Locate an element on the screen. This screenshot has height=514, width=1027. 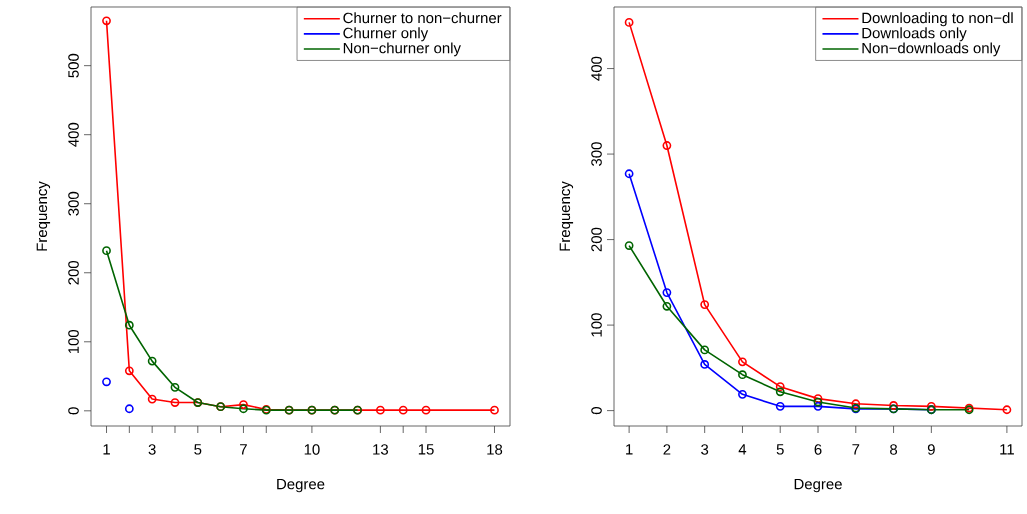
x-tick-label: 9 is located at coordinates (931, 449).